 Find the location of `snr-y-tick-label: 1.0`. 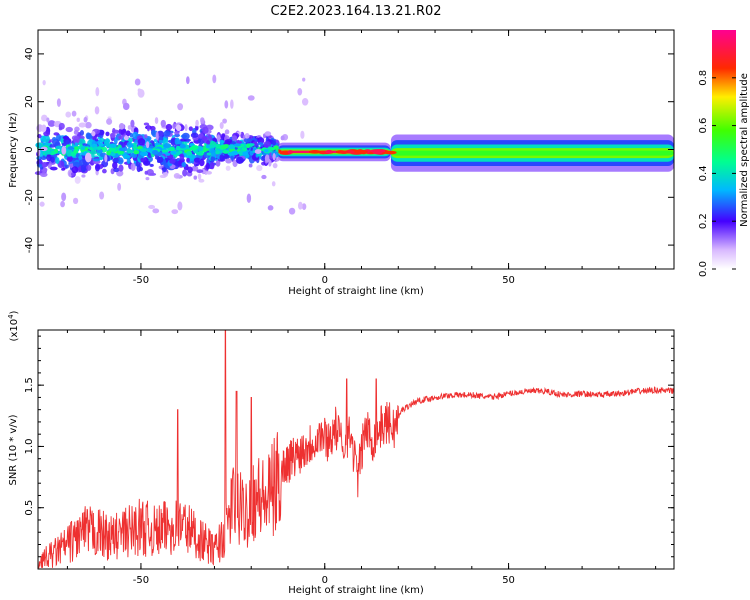

snr-y-tick-label: 1.0 is located at coordinates (29, 446).